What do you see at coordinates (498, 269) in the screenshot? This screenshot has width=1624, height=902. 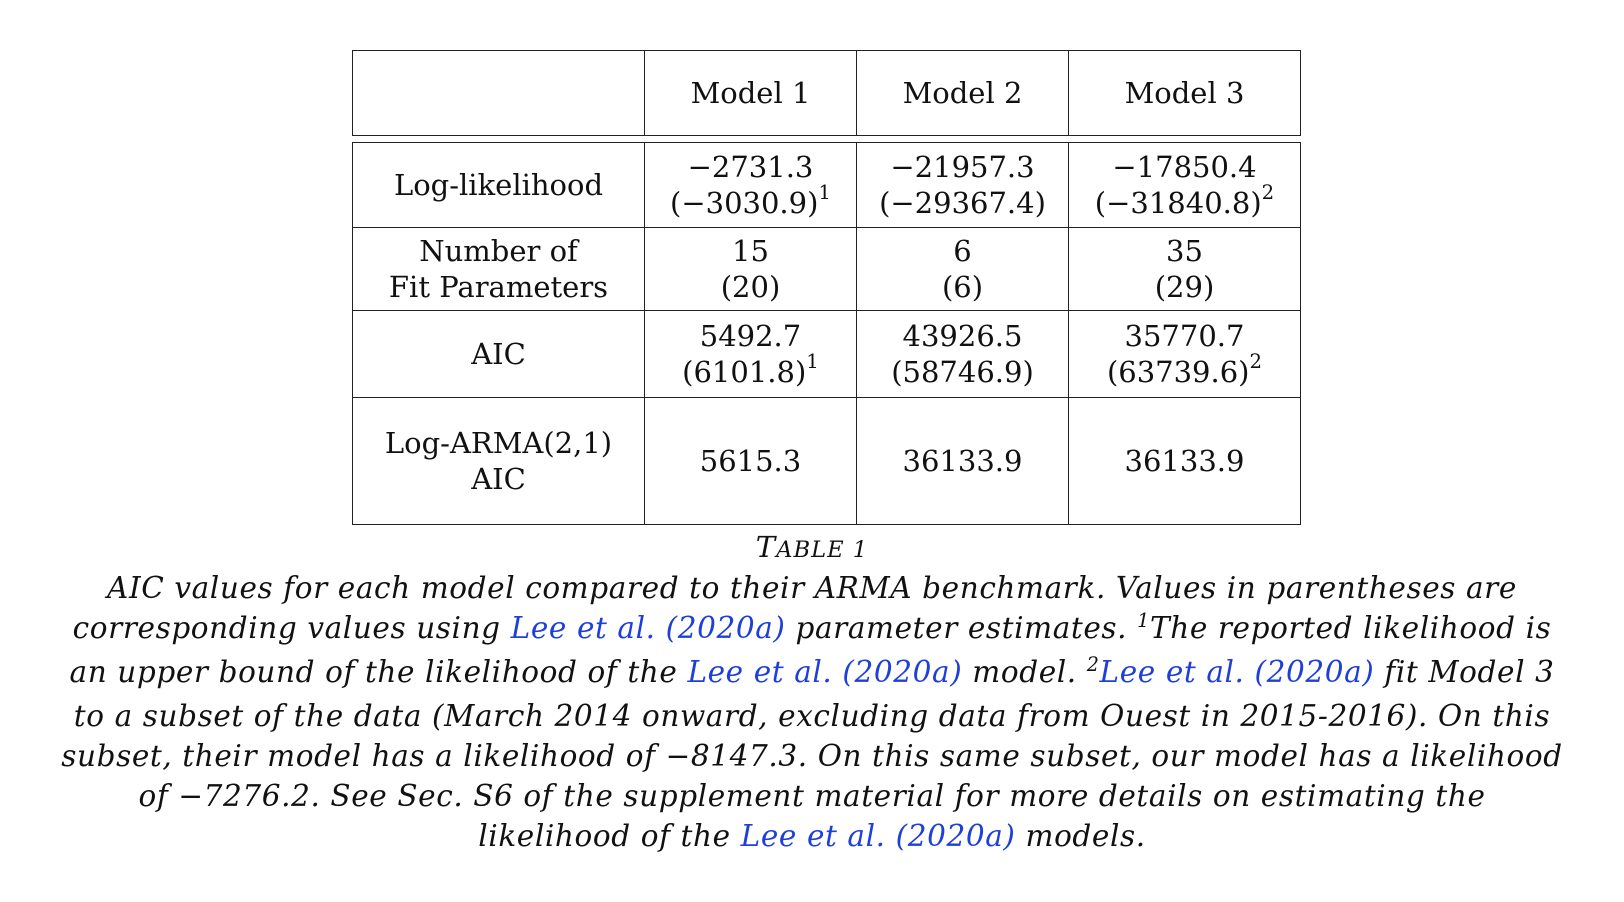 I see `row-label-number-of-fit-parameters: Number of Fit Parameters` at bounding box center [498, 269].